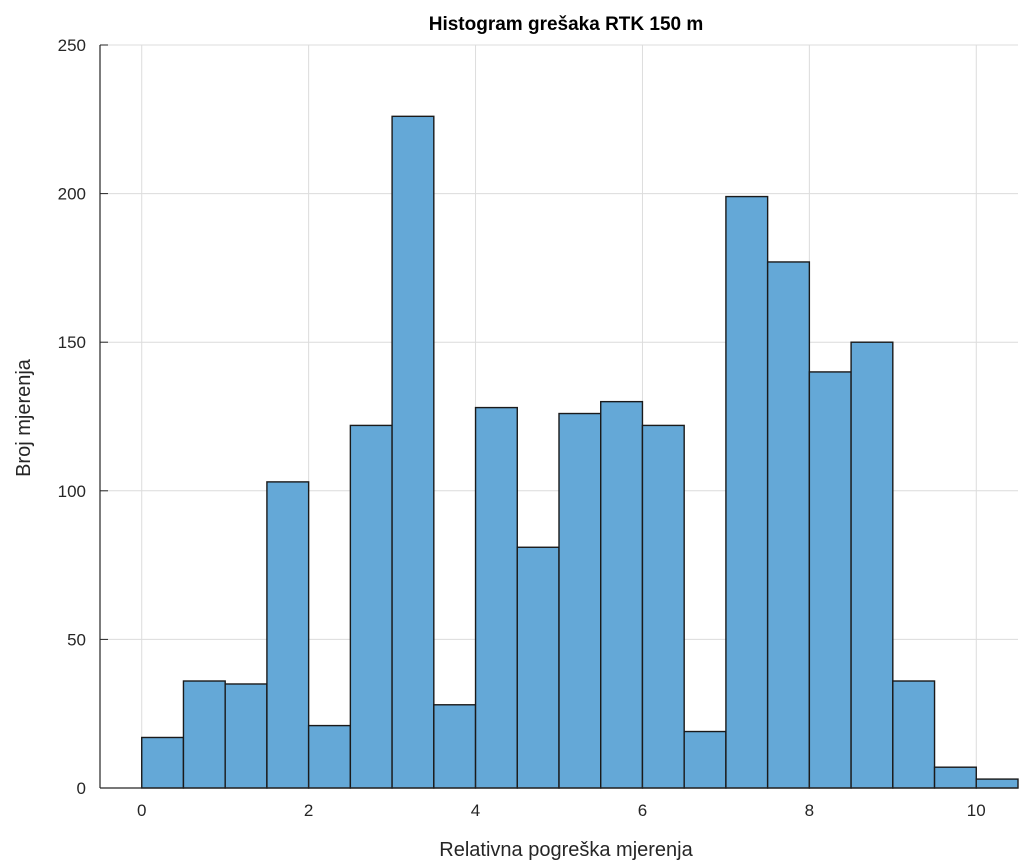  I want to click on x-tick-label: 8, so click(809, 810).